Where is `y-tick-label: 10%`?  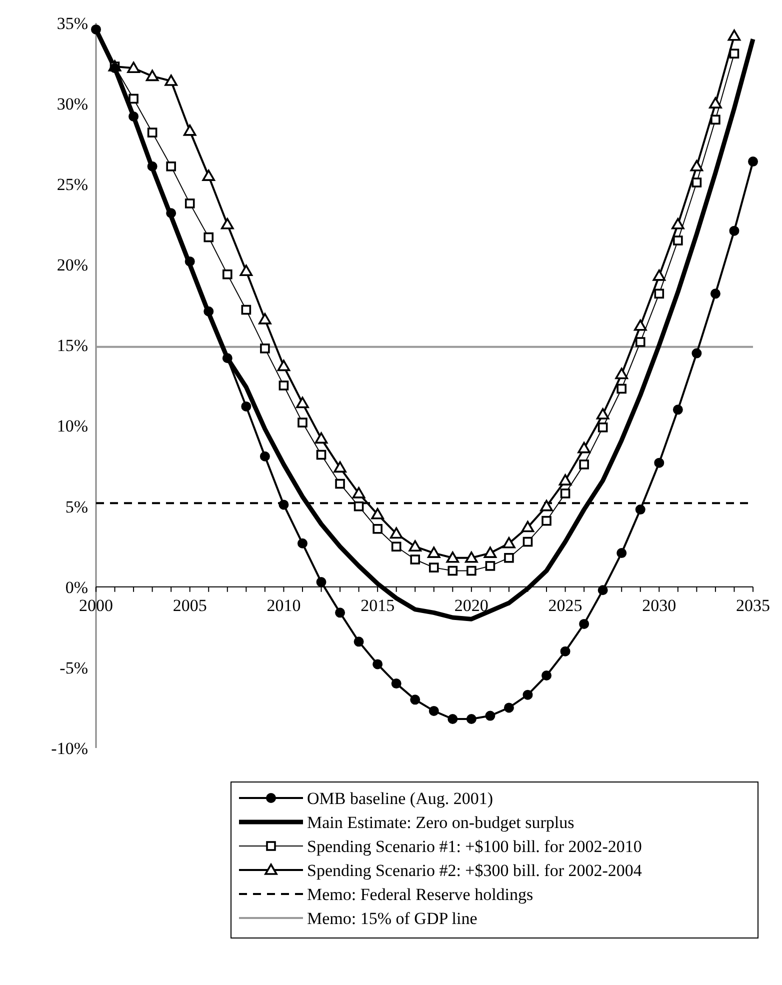 y-tick-label: 10% is located at coordinates (72, 426).